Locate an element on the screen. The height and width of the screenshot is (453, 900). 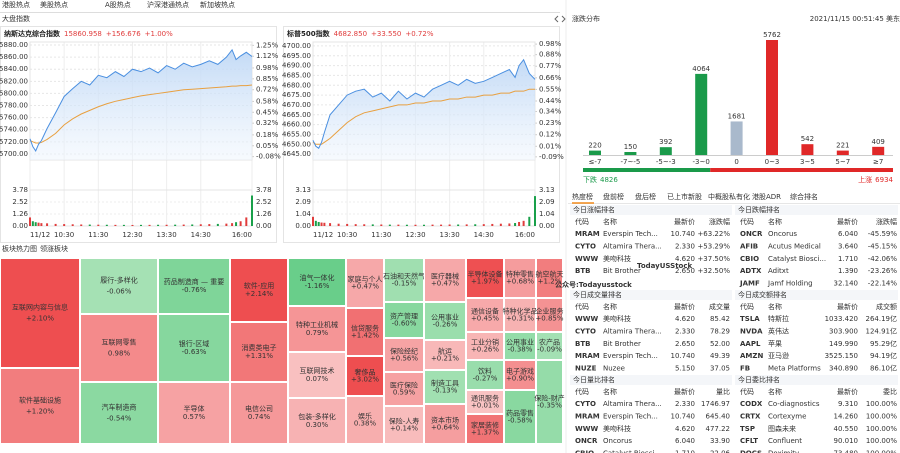
table-cell: CFLT is located at coordinates (749, 441).